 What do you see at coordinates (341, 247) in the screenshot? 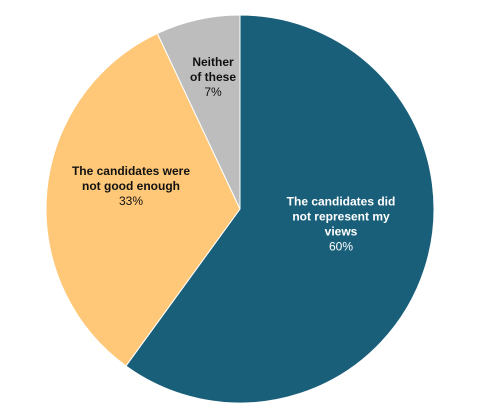
I see `slice-value-label: 60%` at bounding box center [341, 247].